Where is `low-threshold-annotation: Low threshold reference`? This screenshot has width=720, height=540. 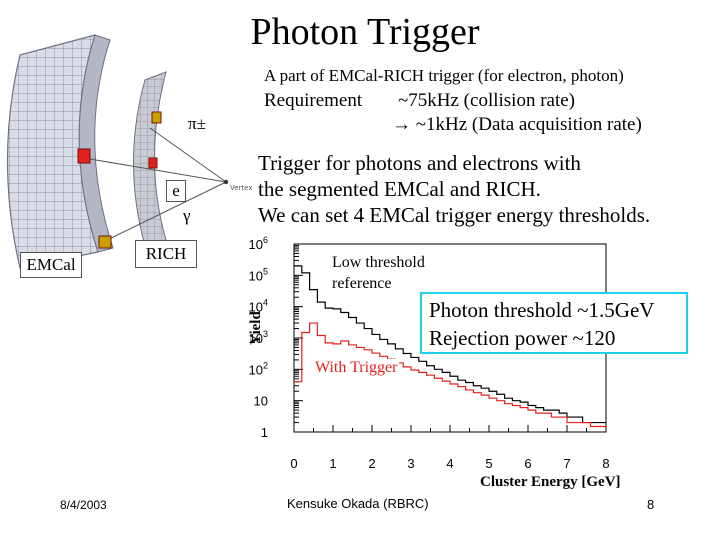
low-threshold-annotation: Low threshold reference is located at coordinates (378, 273).